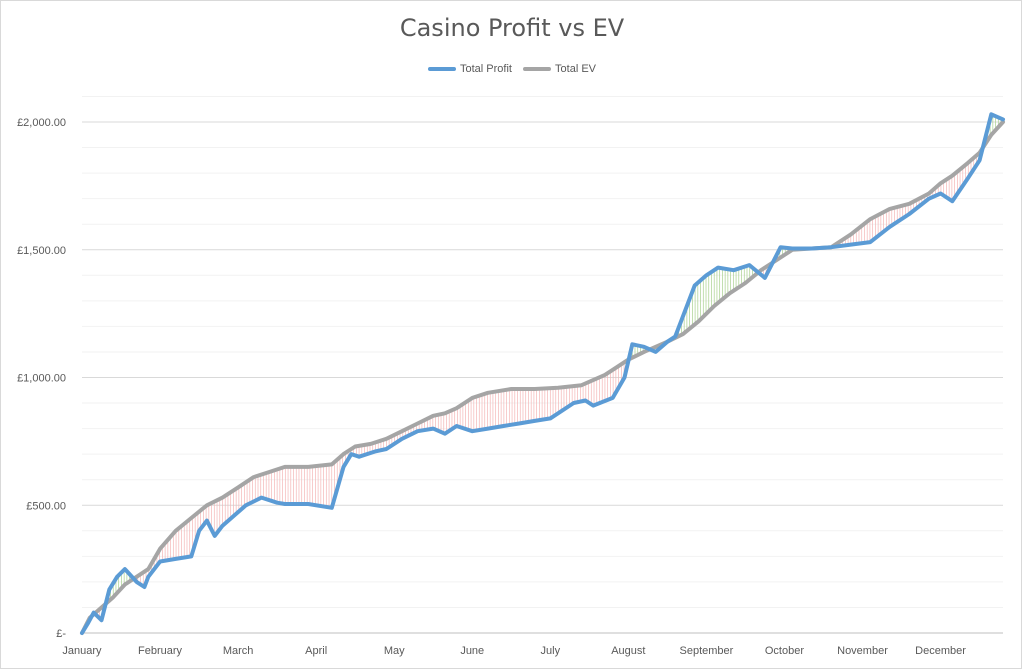  Describe the element at coordinates (61, 634) in the screenshot. I see `y-tick-label: £-` at that location.